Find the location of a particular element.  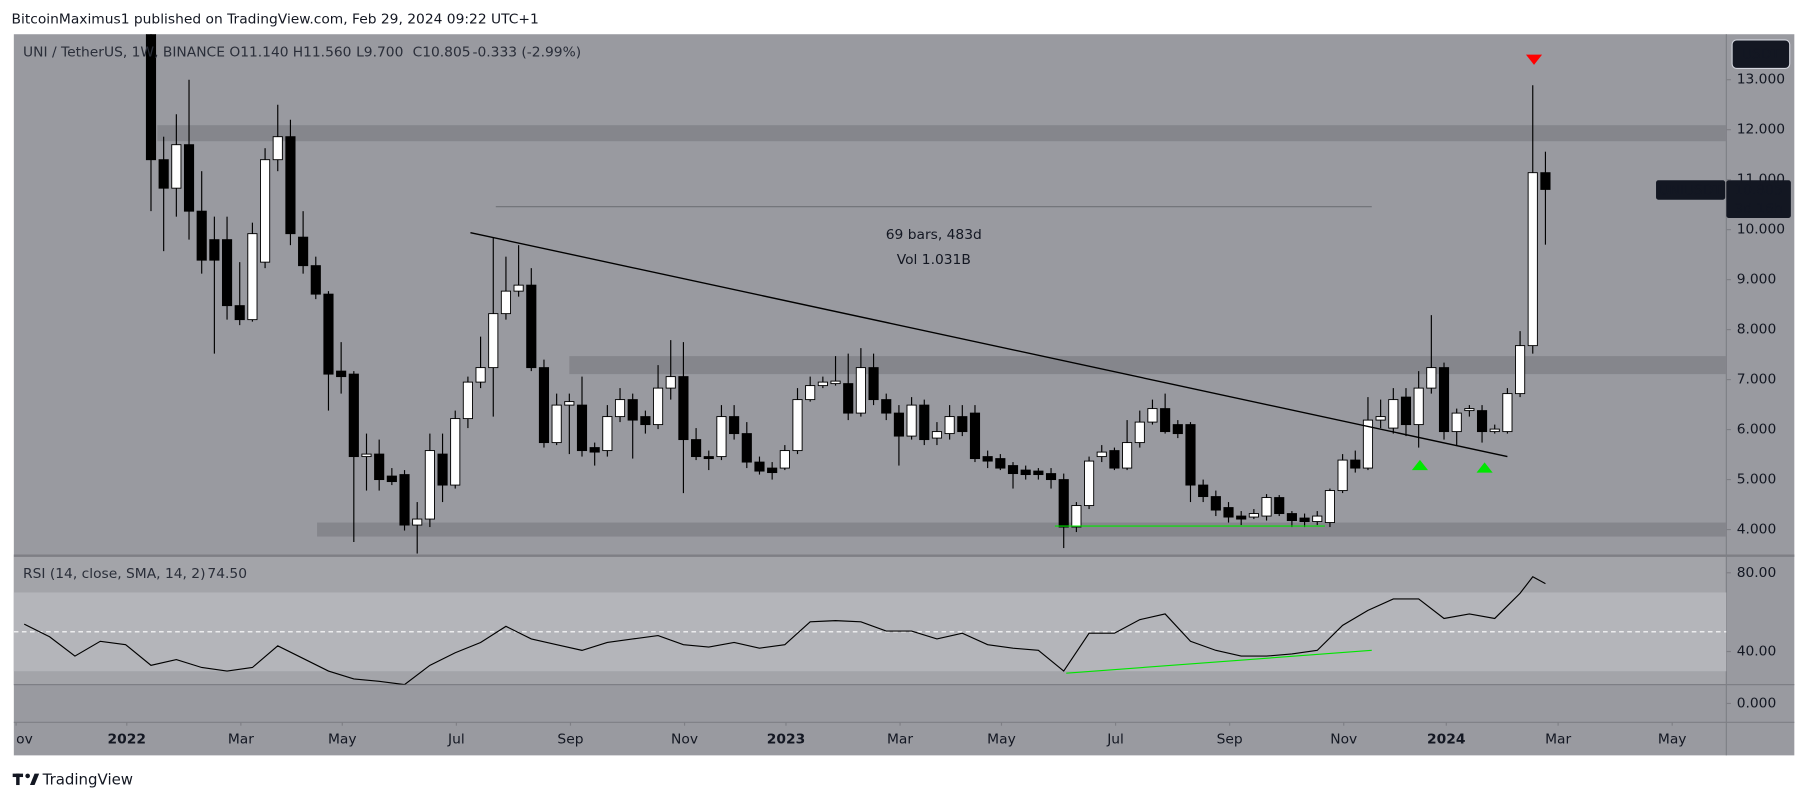

x-tick-label: Nov is located at coordinates (684, 739).